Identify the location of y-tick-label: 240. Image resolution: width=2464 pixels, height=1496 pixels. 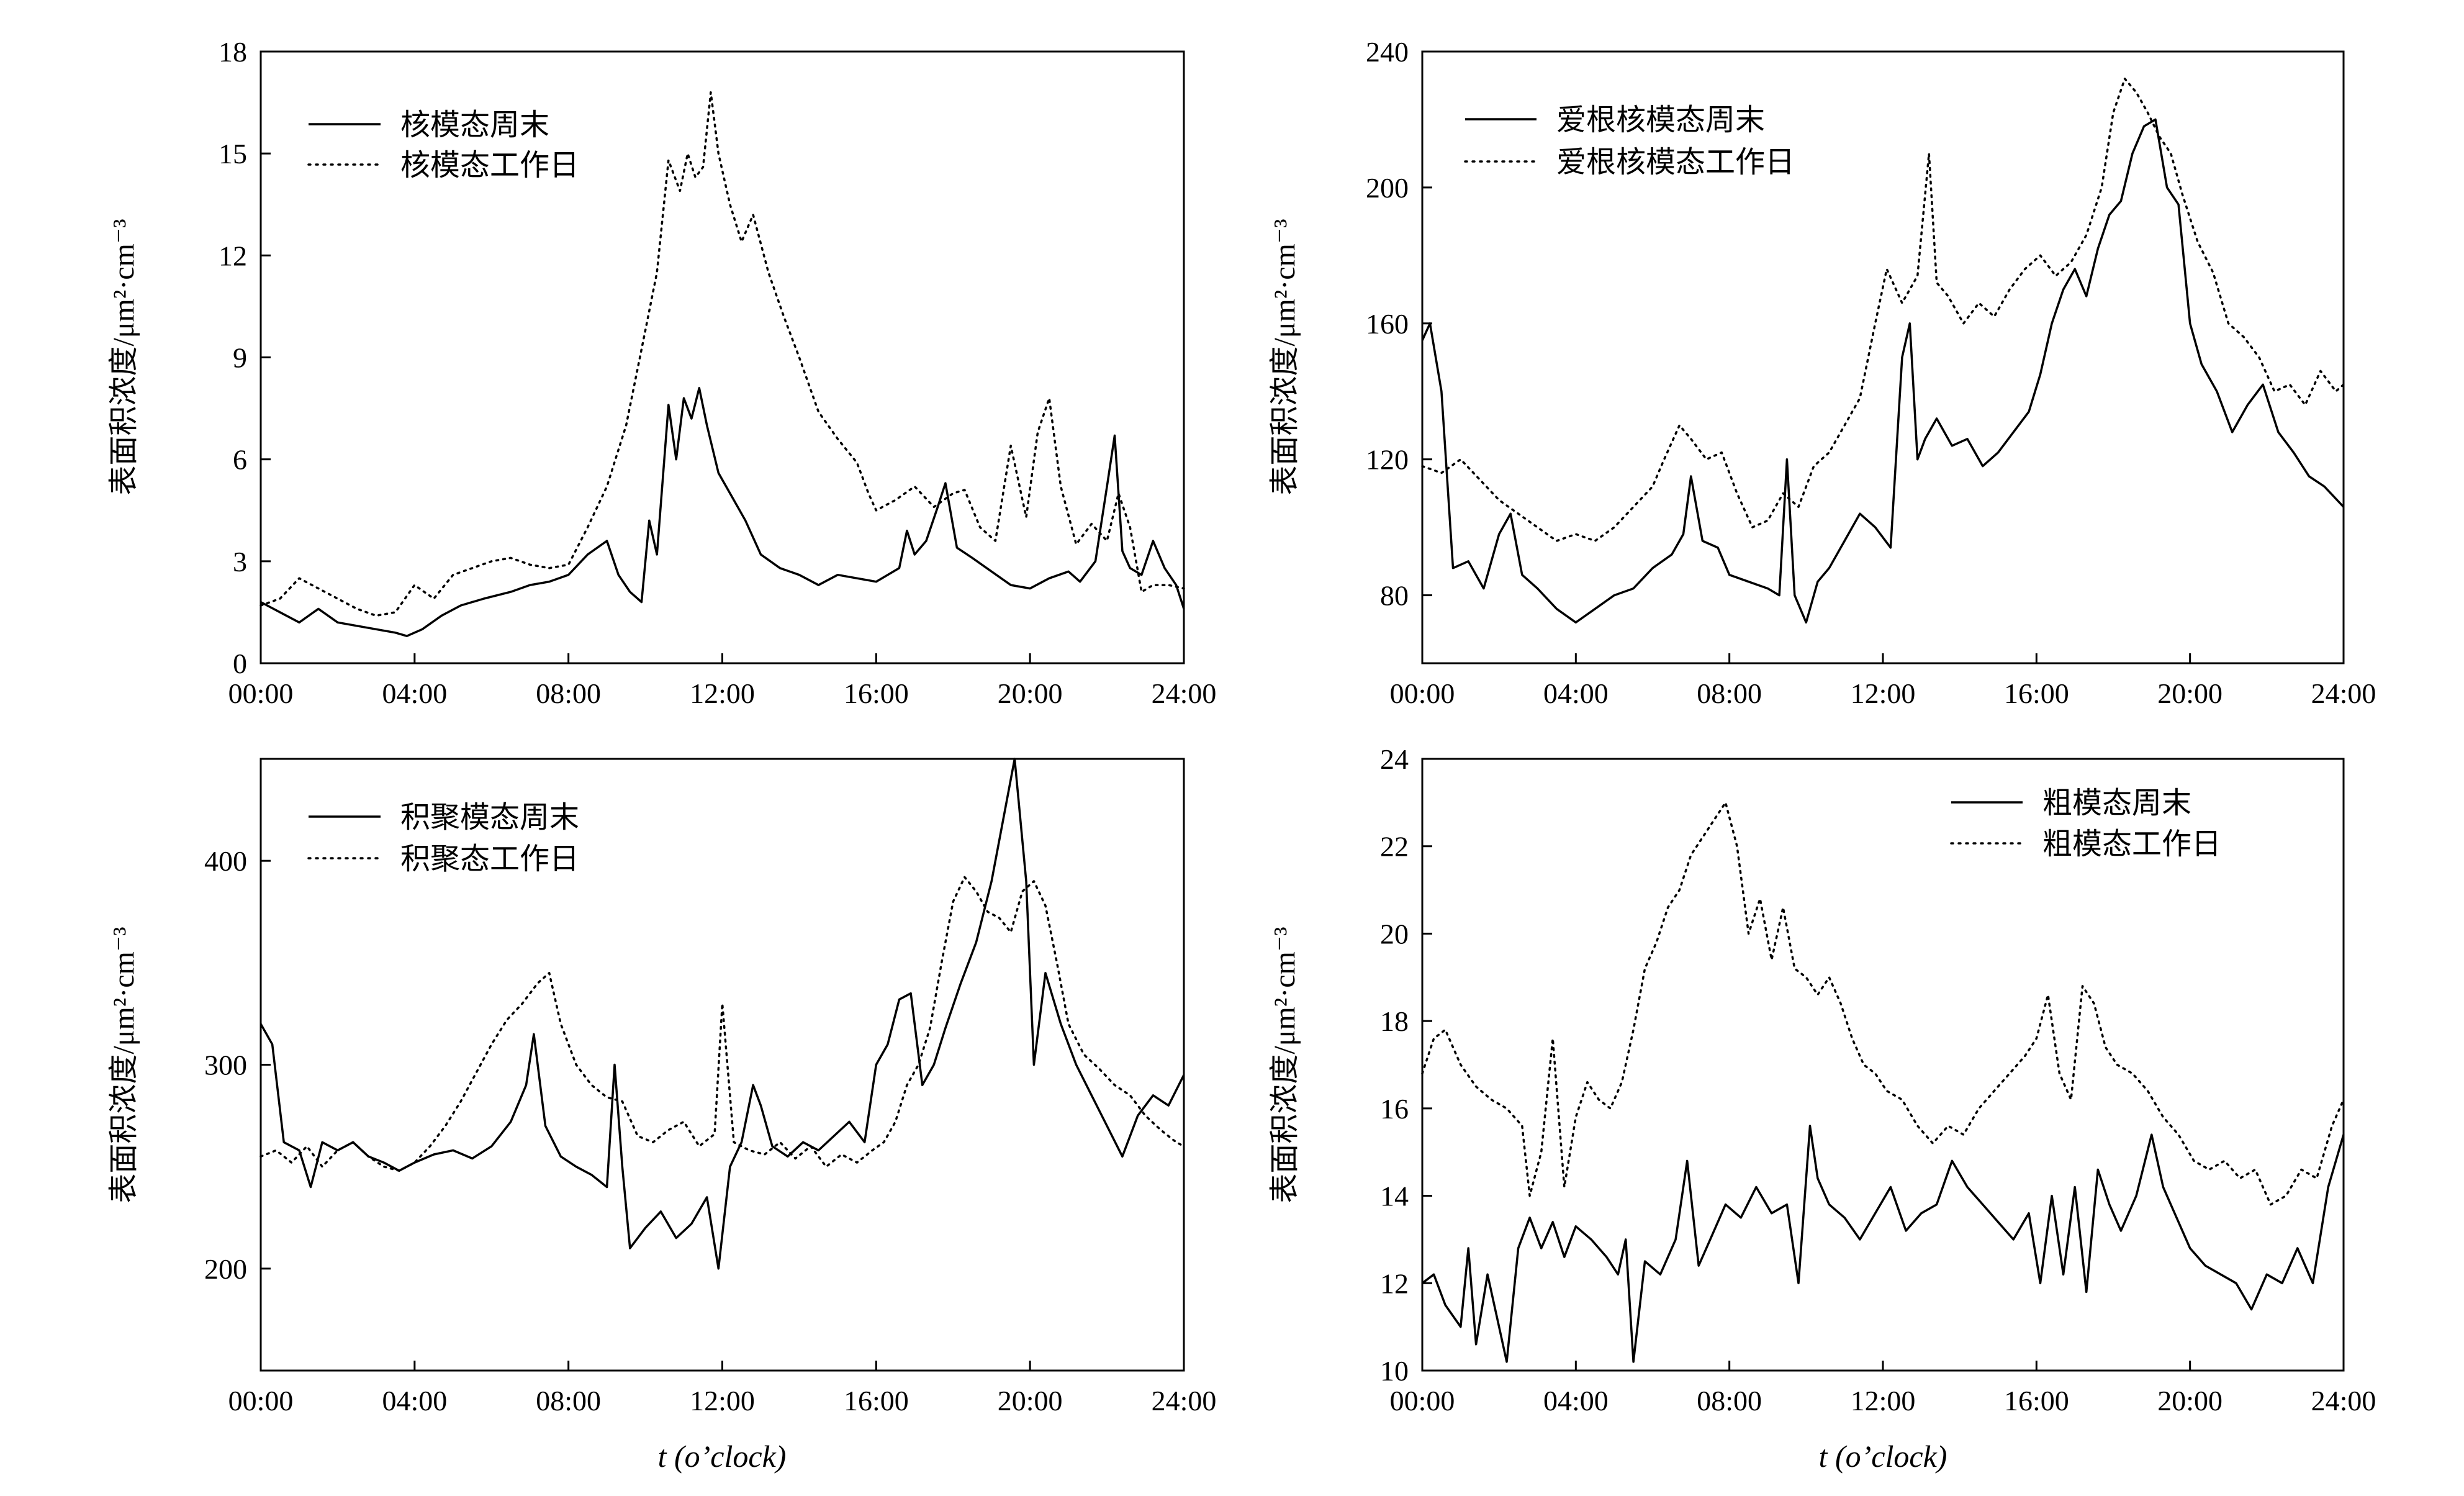
(1387, 52).